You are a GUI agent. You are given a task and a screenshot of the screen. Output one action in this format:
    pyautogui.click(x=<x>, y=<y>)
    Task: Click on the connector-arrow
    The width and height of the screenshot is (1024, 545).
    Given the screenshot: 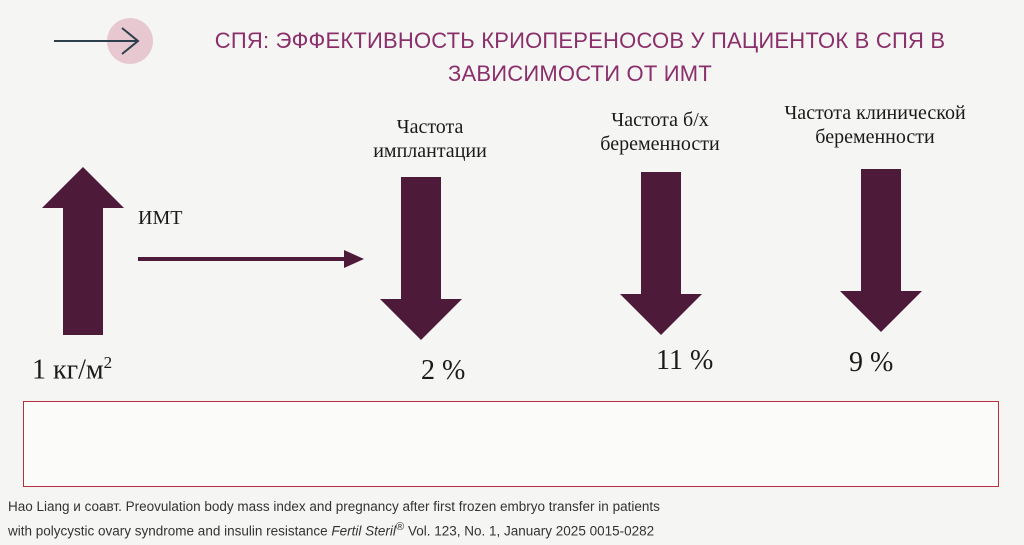 What is the action you would take?
    pyautogui.click(x=251, y=259)
    